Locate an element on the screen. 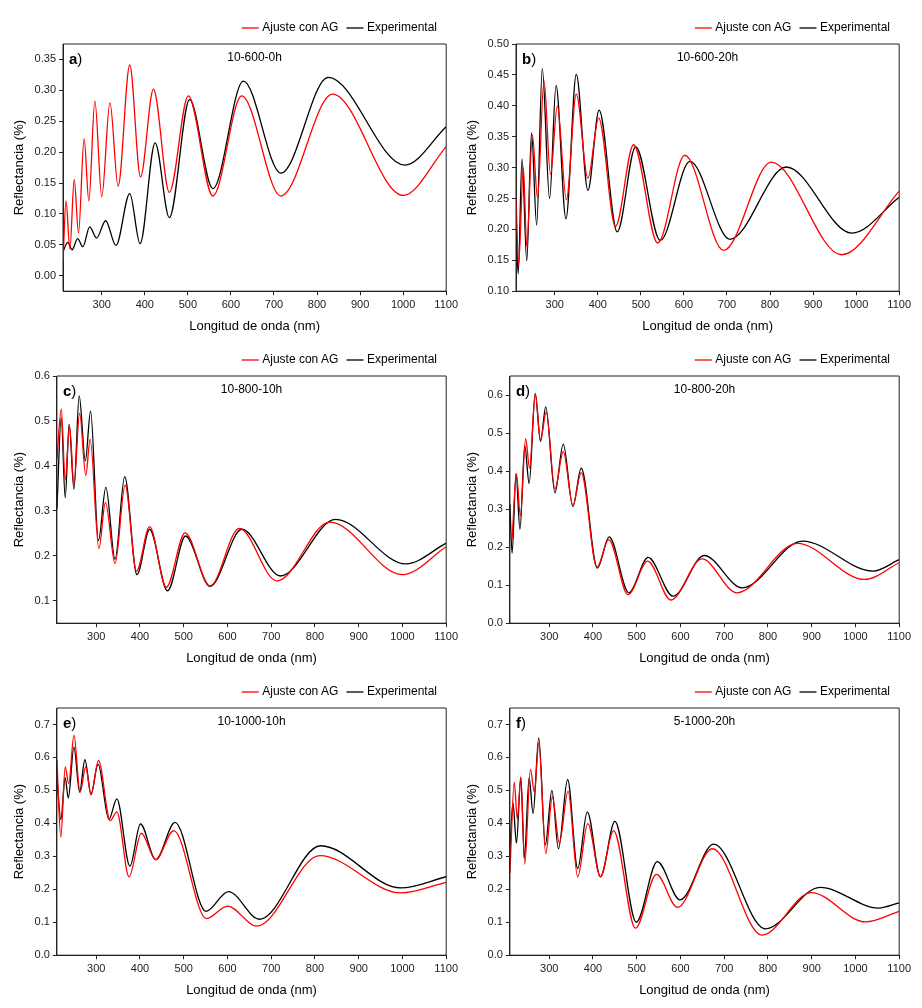 This screenshot has width=922, height=1008. annotation: 10-1000-10h is located at coordinates (251, 721).